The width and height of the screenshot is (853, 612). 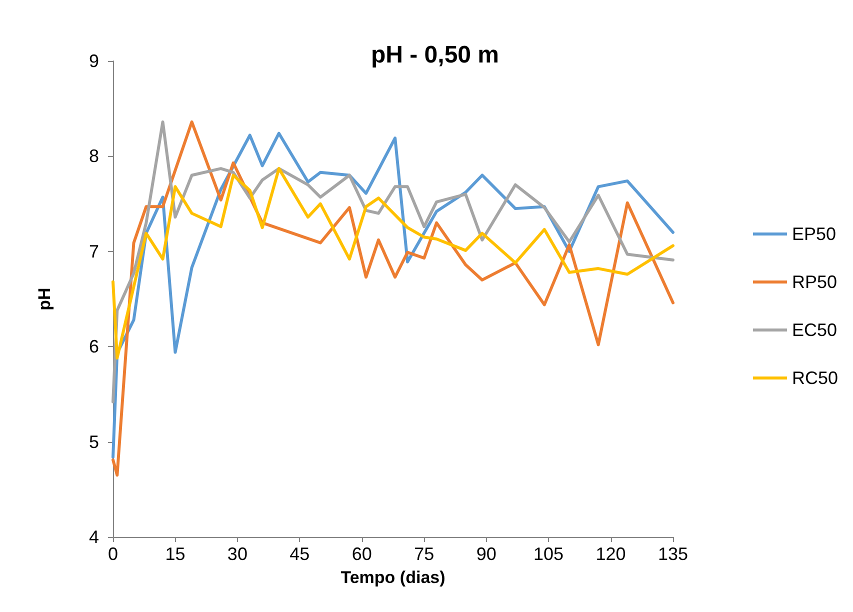 What do you see at coordinates (93, 156) in the screenshot?
I see `y-tick-label: 8` at bounding box center [93, 156].